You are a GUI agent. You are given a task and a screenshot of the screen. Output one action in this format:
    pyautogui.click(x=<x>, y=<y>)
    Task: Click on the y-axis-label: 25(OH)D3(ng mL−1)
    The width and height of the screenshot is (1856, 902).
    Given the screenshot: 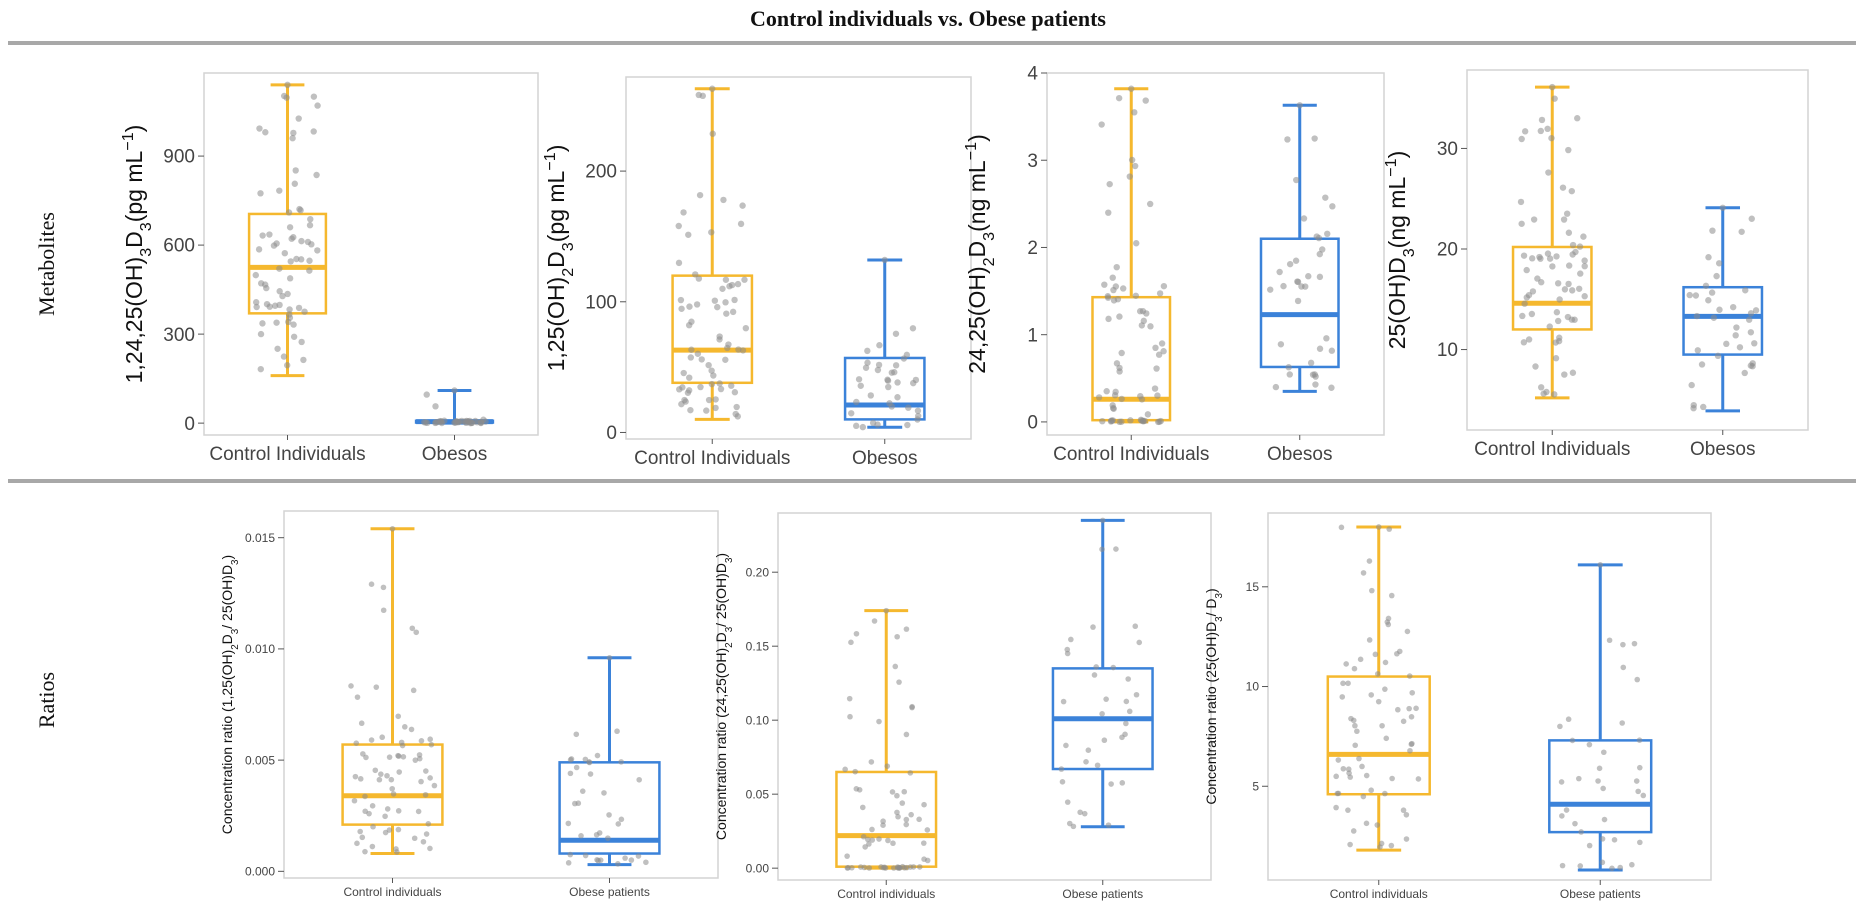 What is the action you would take?
    pyautogui.click(x=1400, y=250)
    